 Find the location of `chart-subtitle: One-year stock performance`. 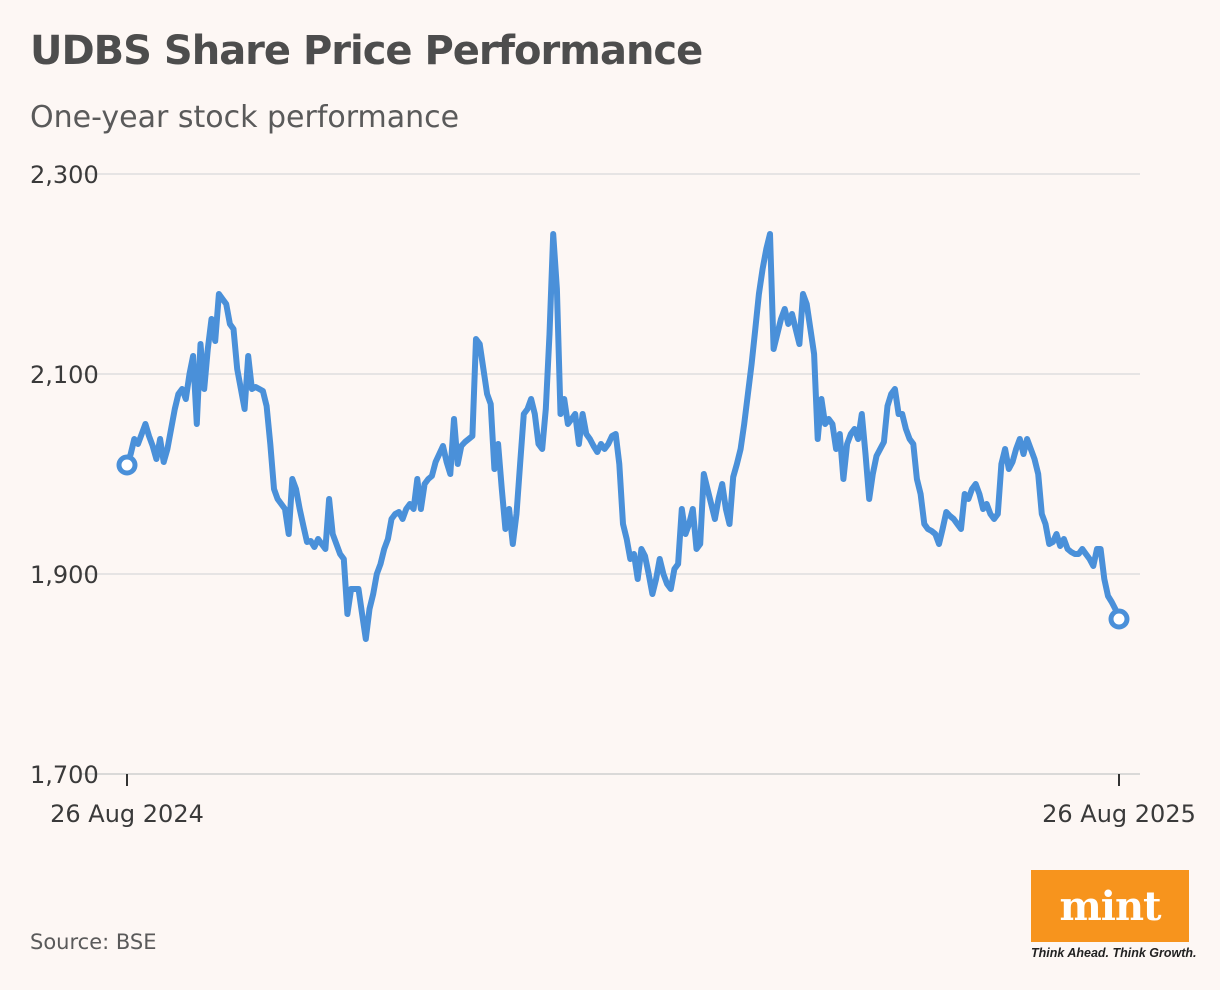

chart-subtitle: One-year stock performance is located at coordinates (245, 117).